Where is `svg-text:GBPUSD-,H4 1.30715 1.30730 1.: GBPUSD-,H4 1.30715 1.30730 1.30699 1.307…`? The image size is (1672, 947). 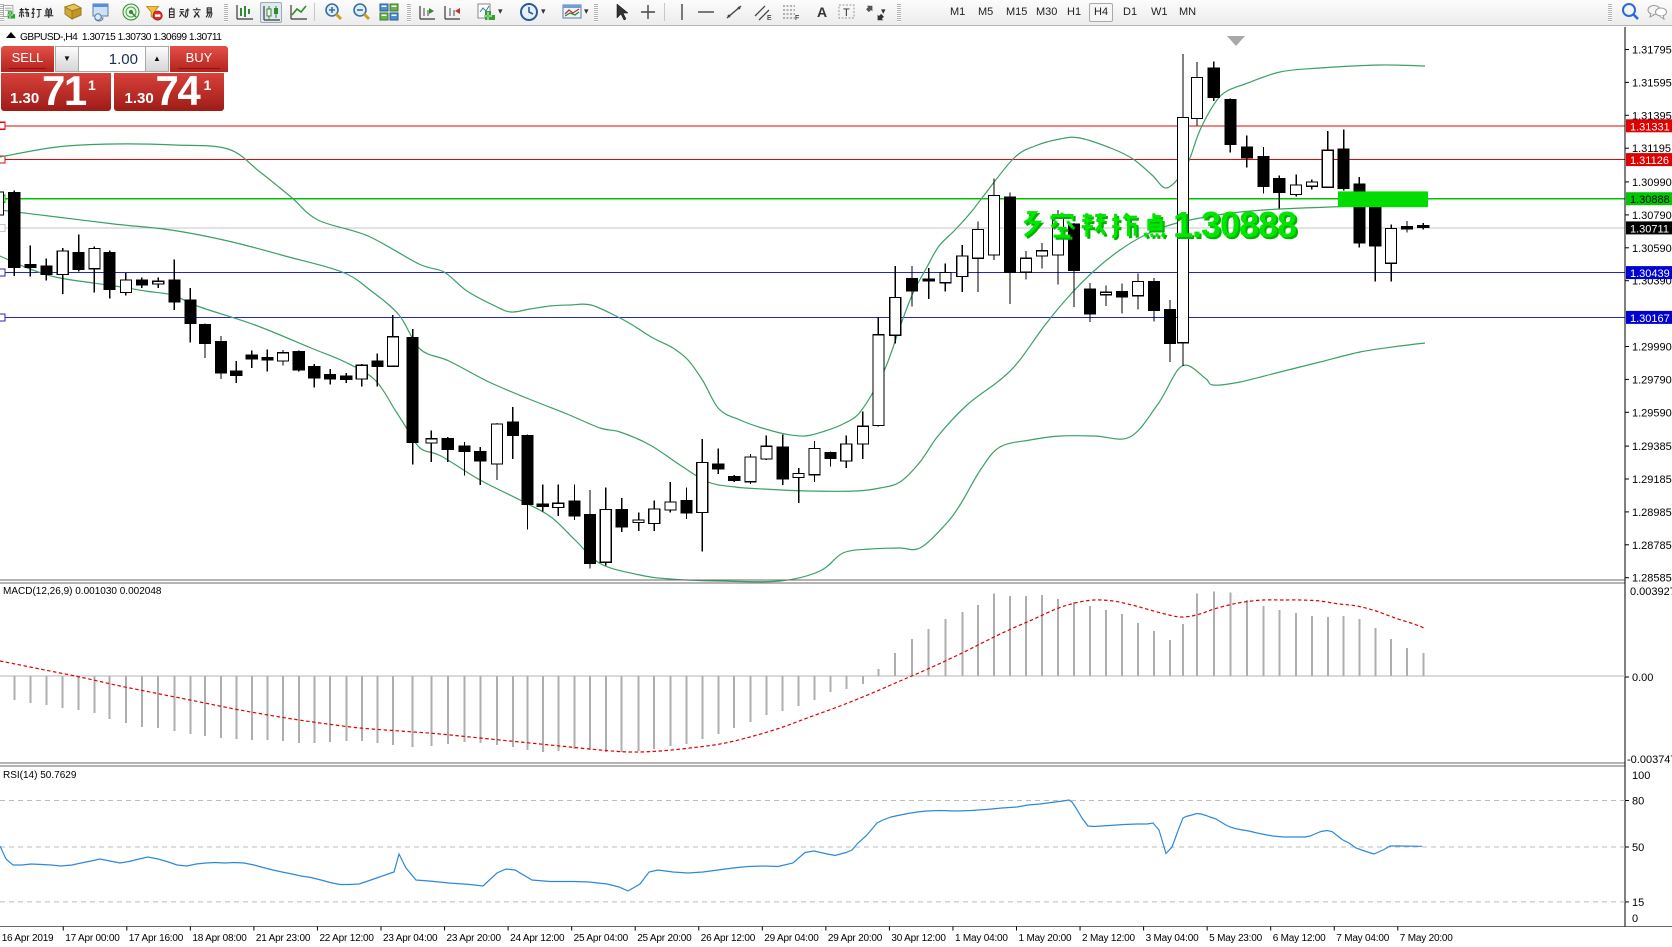 svg-text:GBPUSD-,H4 1.30715 1.30730 1.: GBPUSD-,H4 1.30715 1.30730 1.30699 1.307… is located at coordinates (121, 37).